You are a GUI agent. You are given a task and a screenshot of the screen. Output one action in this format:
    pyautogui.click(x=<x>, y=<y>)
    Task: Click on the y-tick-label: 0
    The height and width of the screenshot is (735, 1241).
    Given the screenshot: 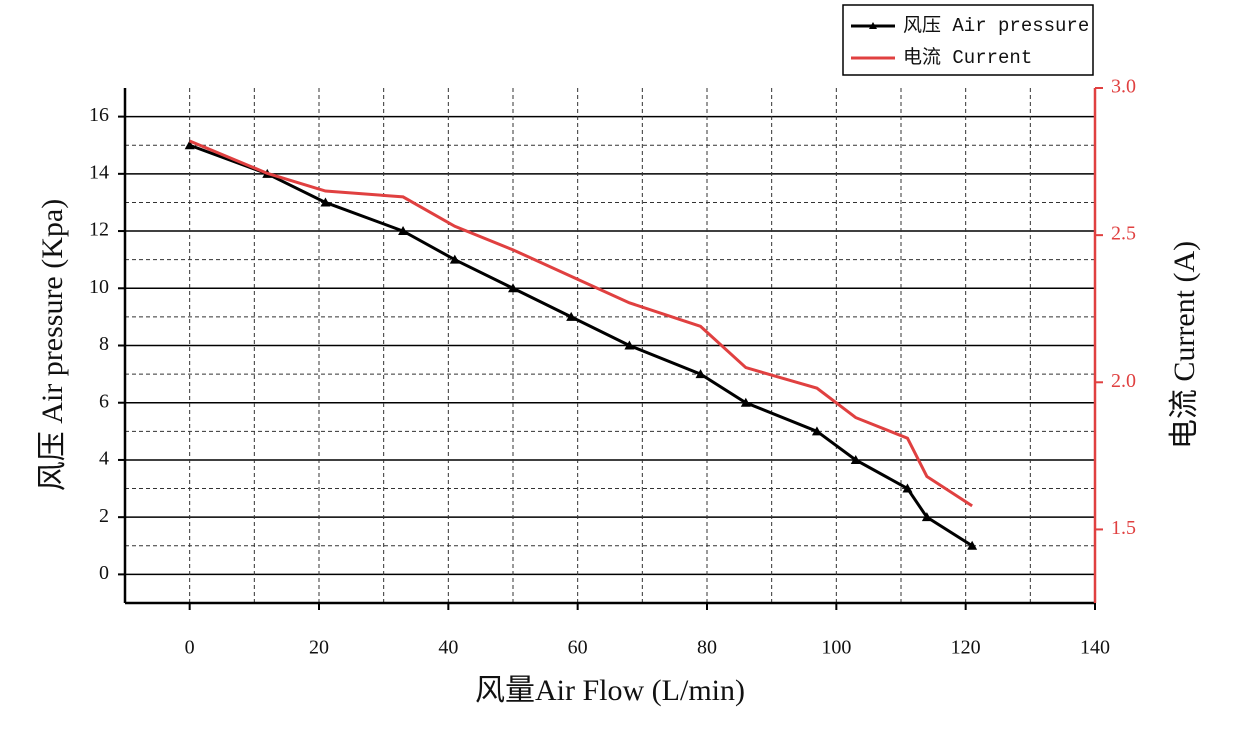 What is the action you would take?
    pyautogui.click(x=104, y=573)
    